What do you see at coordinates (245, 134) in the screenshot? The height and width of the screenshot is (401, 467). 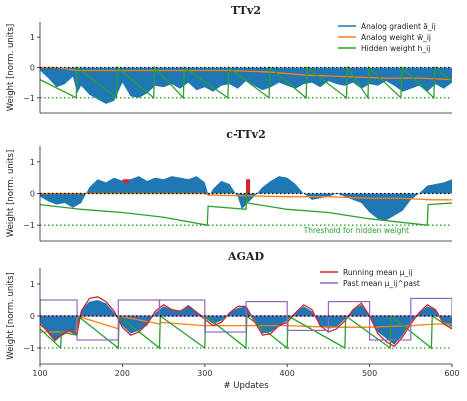 I see `panel-title: c-TTv2` at bounding box center [245, 134].